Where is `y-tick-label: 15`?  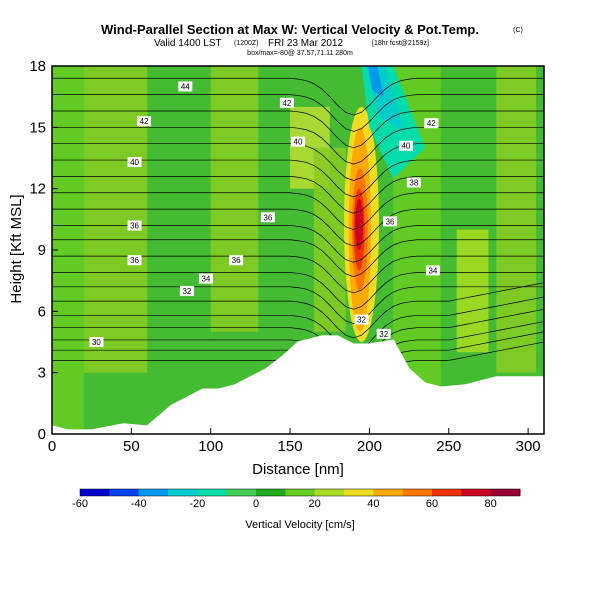 y-tick-label: 15 is located at coordinates (37, 127).